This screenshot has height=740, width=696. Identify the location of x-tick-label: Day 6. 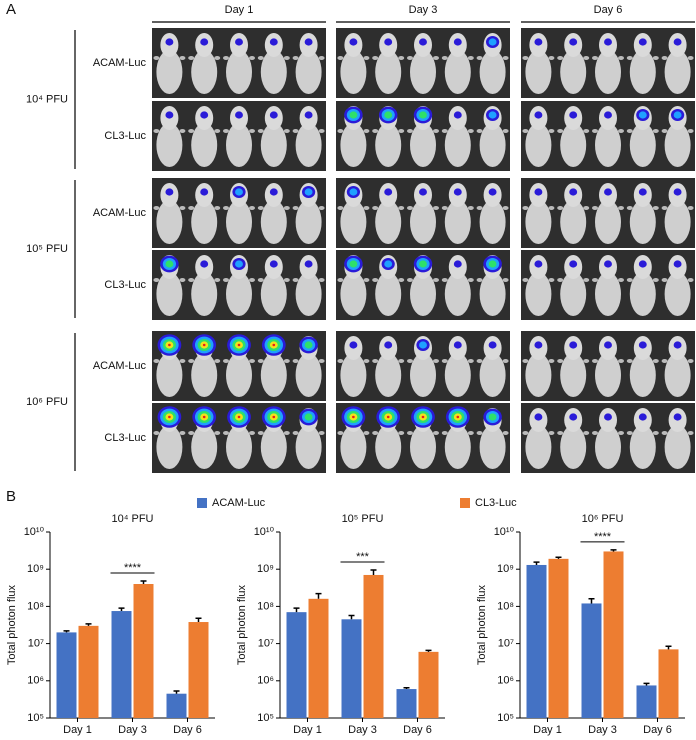
(187, 730).